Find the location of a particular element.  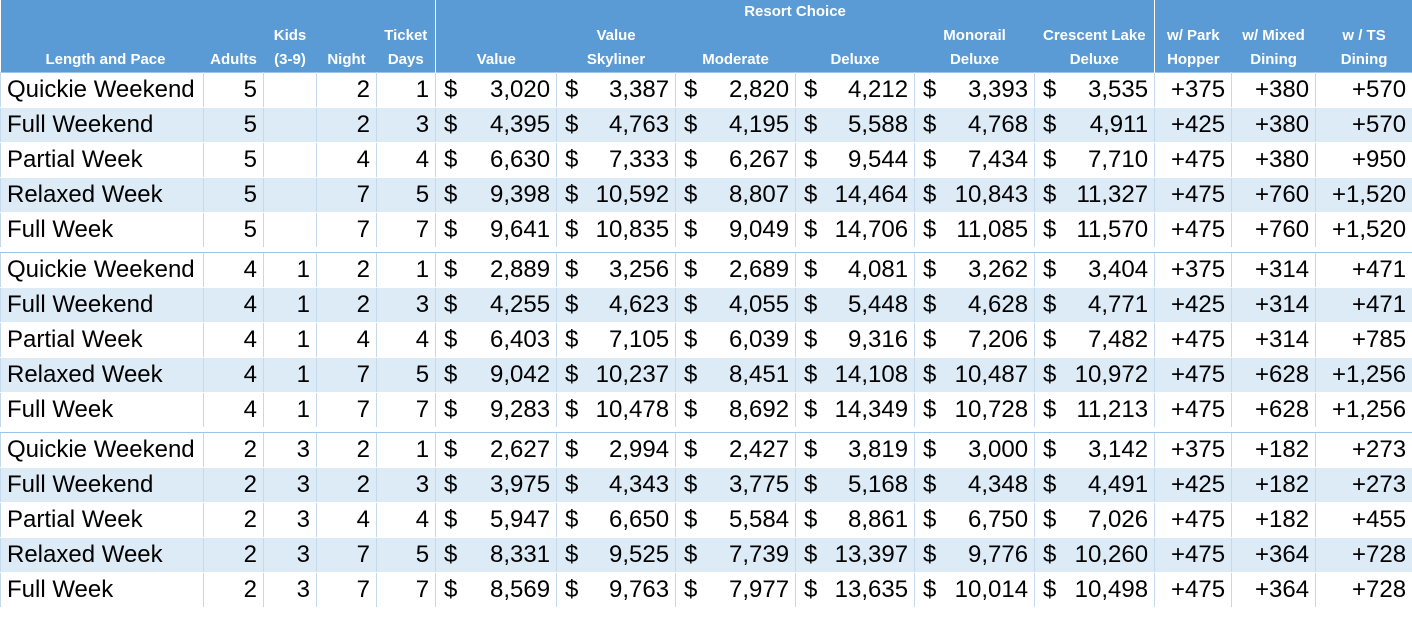

value-price: $4,255 is located at coordinates (496, 305).